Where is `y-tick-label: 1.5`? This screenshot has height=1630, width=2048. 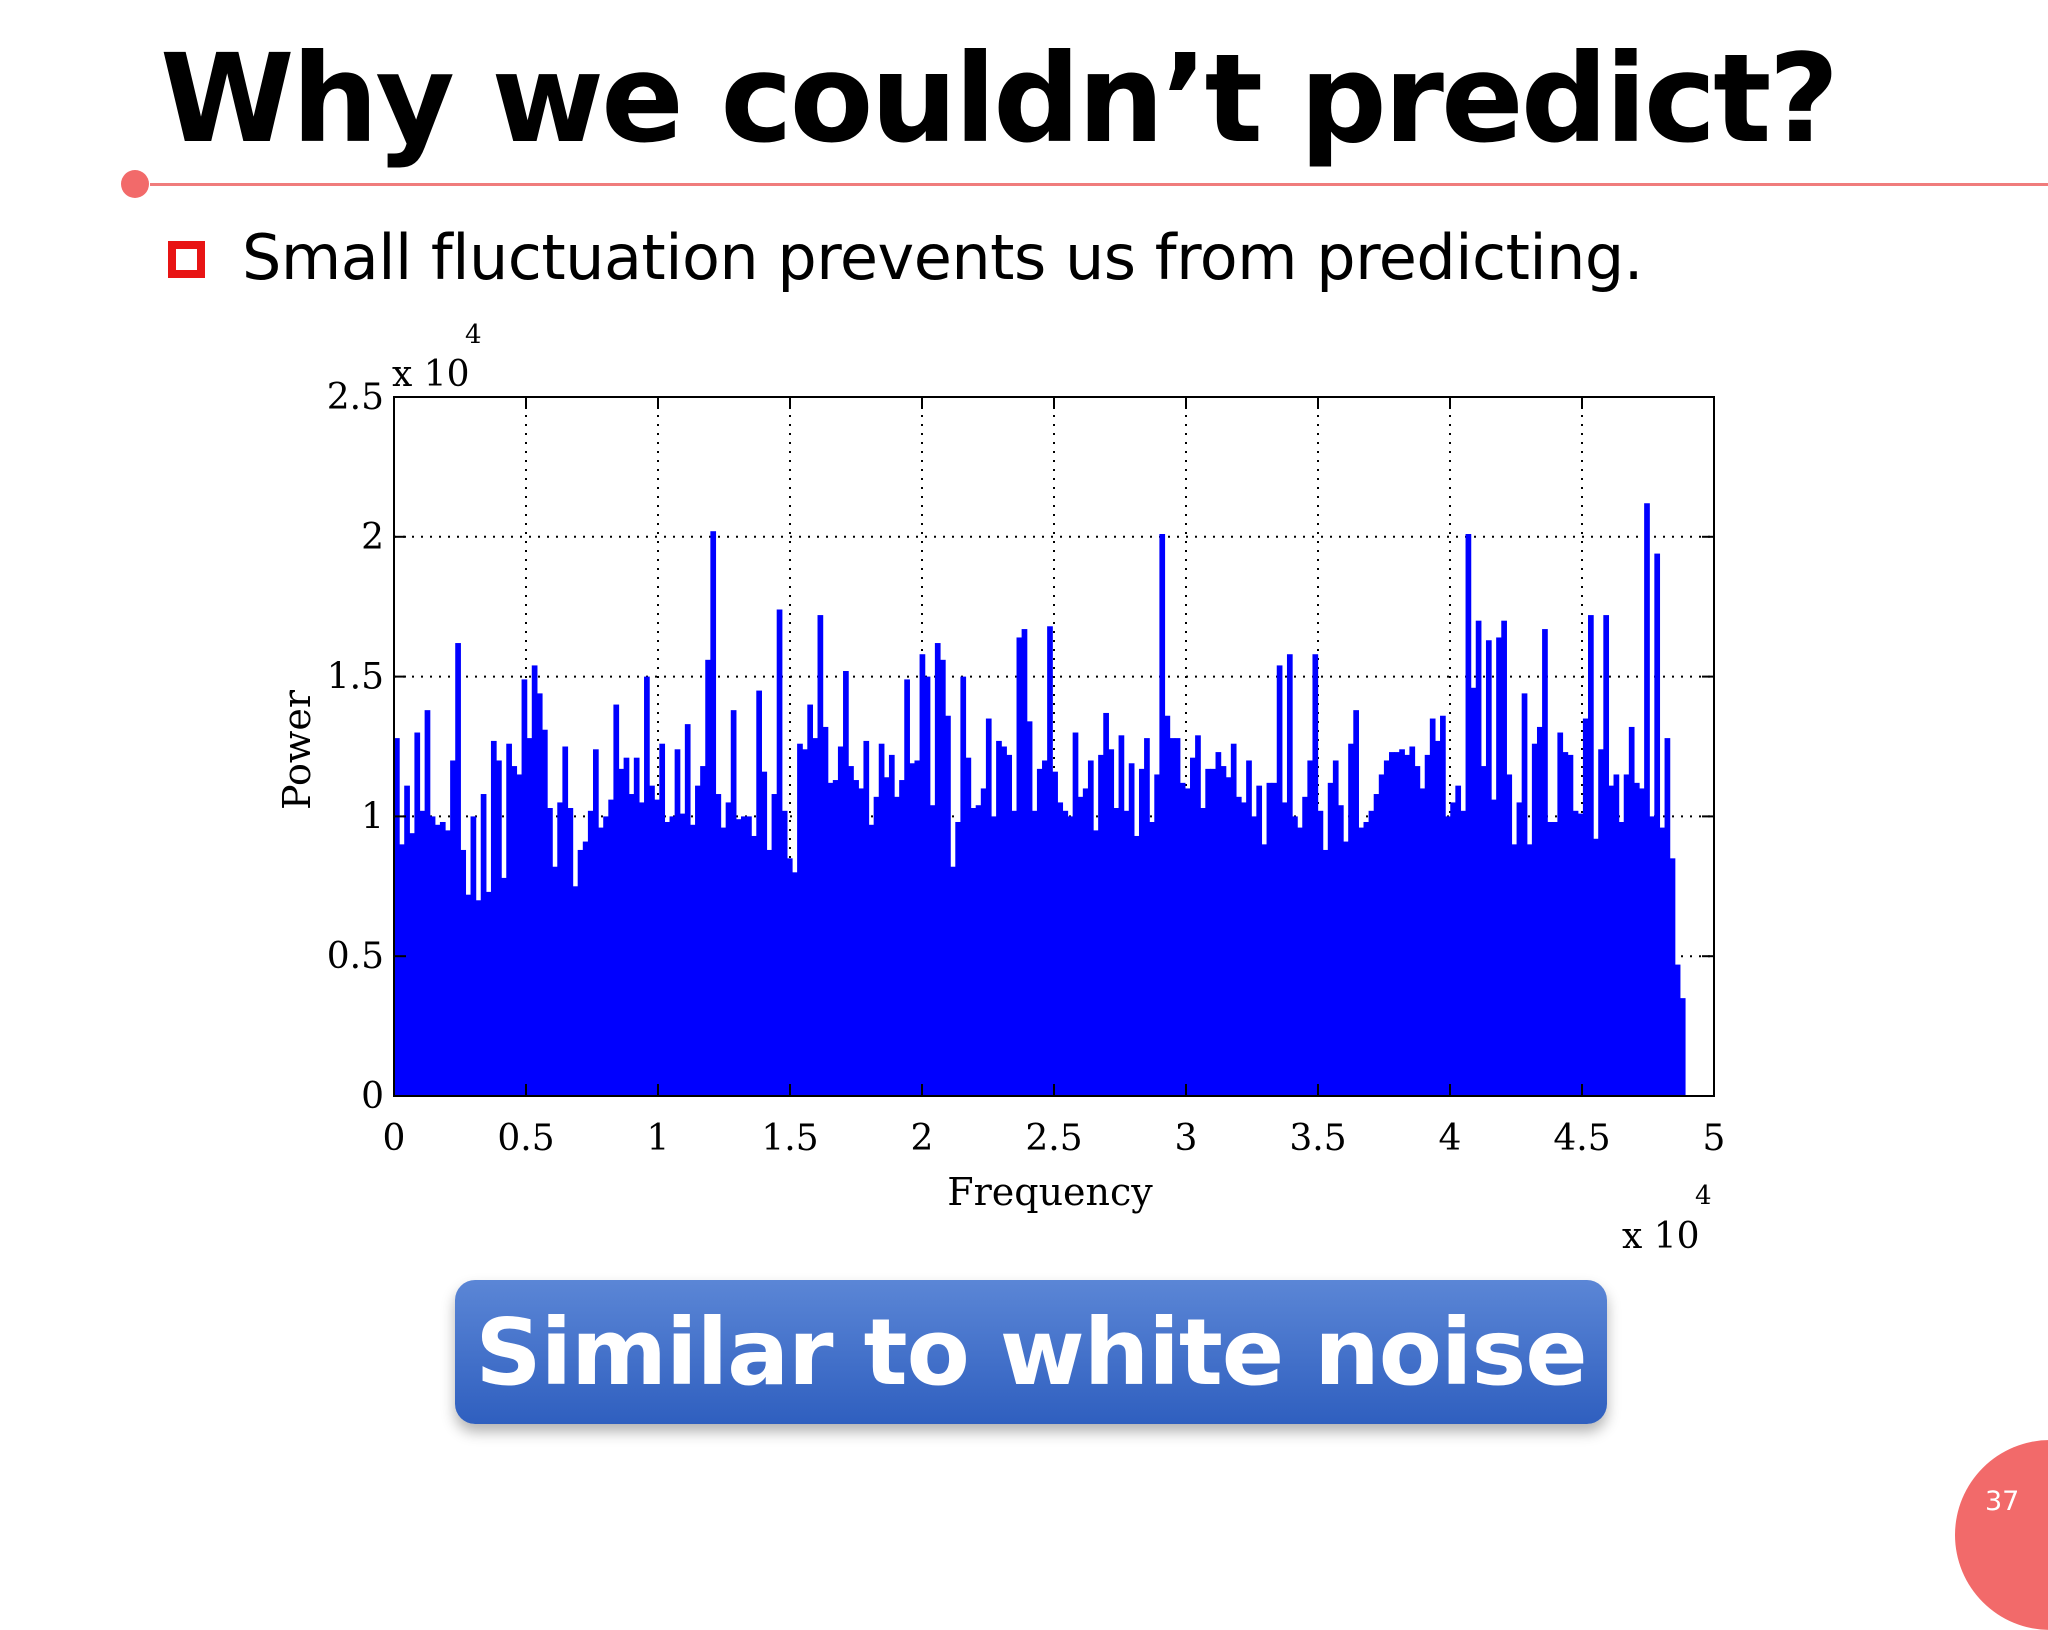
y-tick-label: 1.5 is located at coordinates (355, 677).